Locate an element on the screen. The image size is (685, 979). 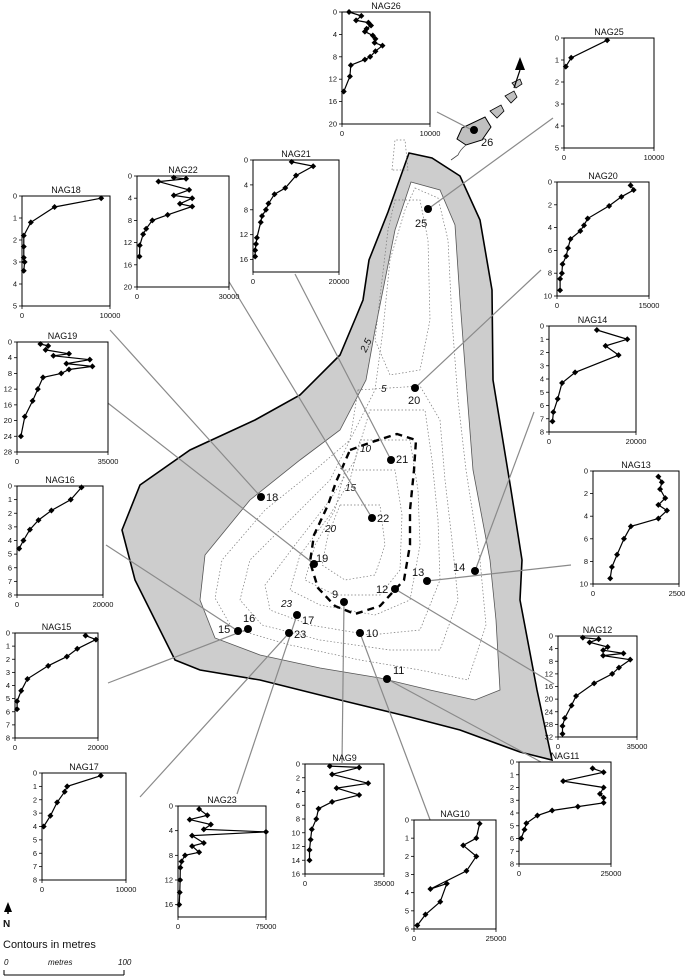
scale-unit: metres is located at coordinates (60, 962).